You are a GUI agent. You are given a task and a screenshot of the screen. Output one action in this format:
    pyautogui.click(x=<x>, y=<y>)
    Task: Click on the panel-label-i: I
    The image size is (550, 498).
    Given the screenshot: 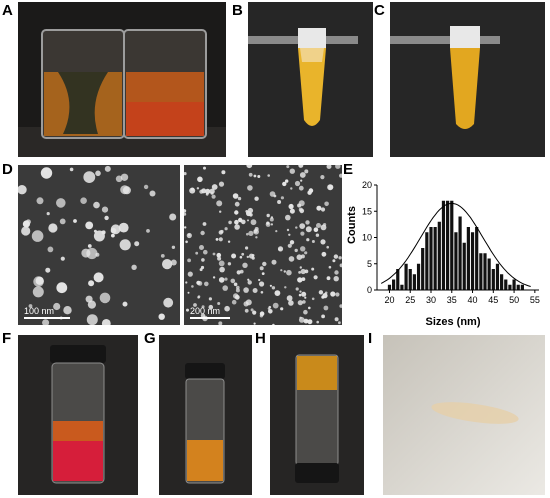 What is the action you would take?
    pyautogui.click(x=370, y=338)
    